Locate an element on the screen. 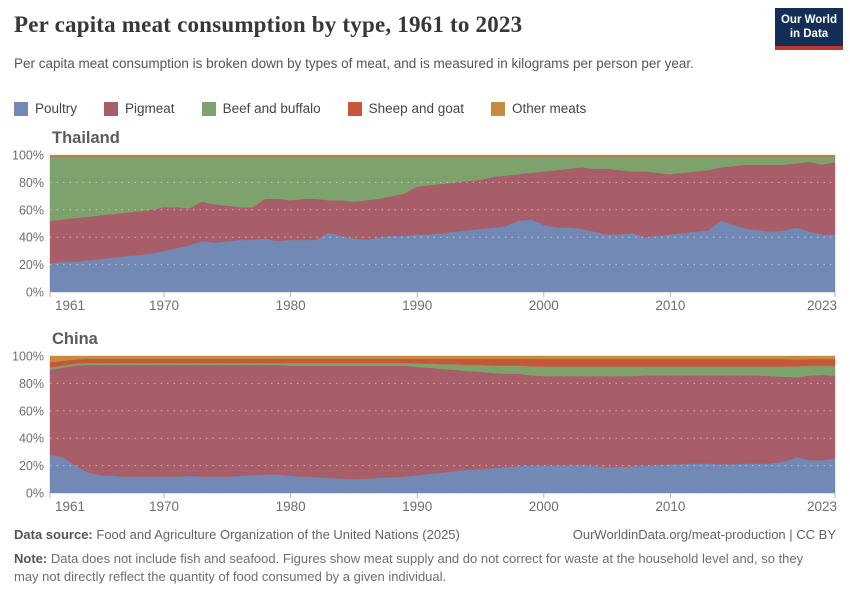 The height and width of the screenshot is (600, 850). legend-label: Pigmeat is located at coordinates (150, 108).